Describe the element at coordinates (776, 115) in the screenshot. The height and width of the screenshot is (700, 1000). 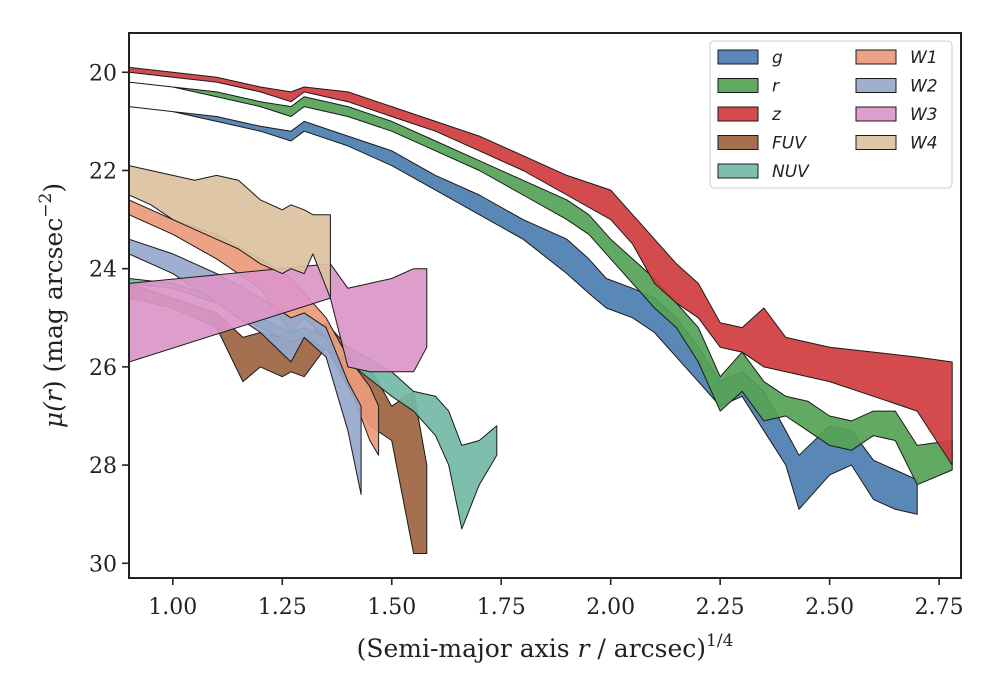
I see `legend-label-z: z` at that location.